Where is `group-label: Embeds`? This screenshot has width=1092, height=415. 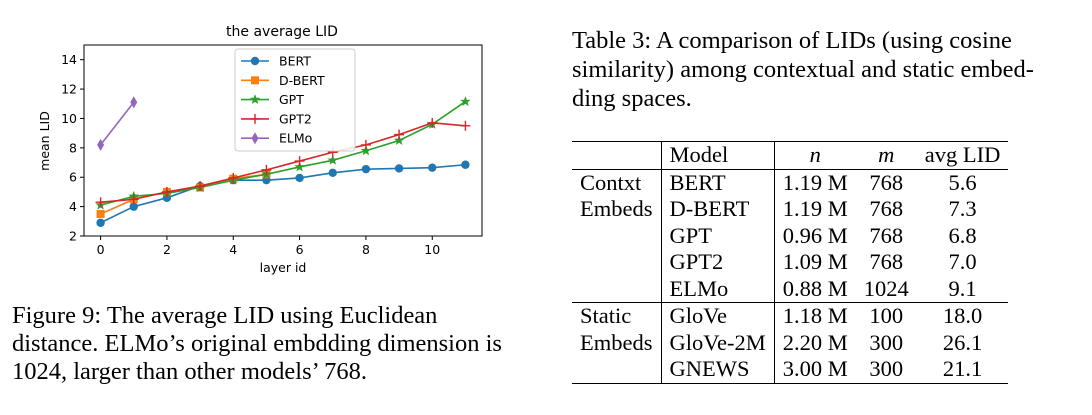
group-label: Embeds is located at coordinates (617, 209).